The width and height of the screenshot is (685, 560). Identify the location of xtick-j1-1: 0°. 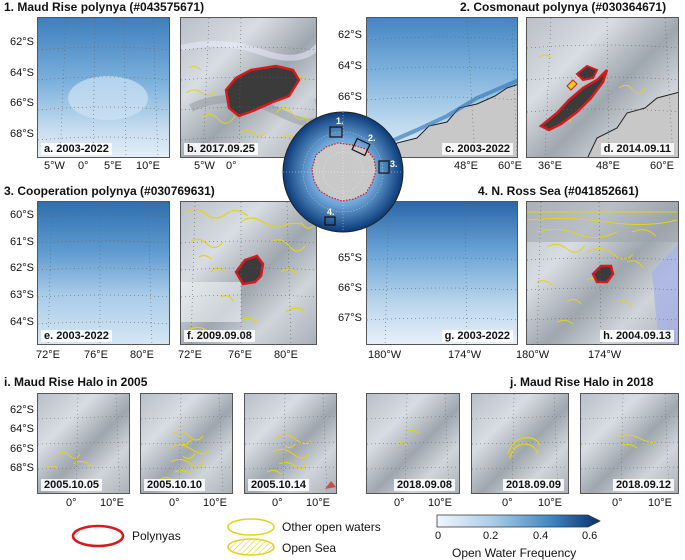
(399, 503).